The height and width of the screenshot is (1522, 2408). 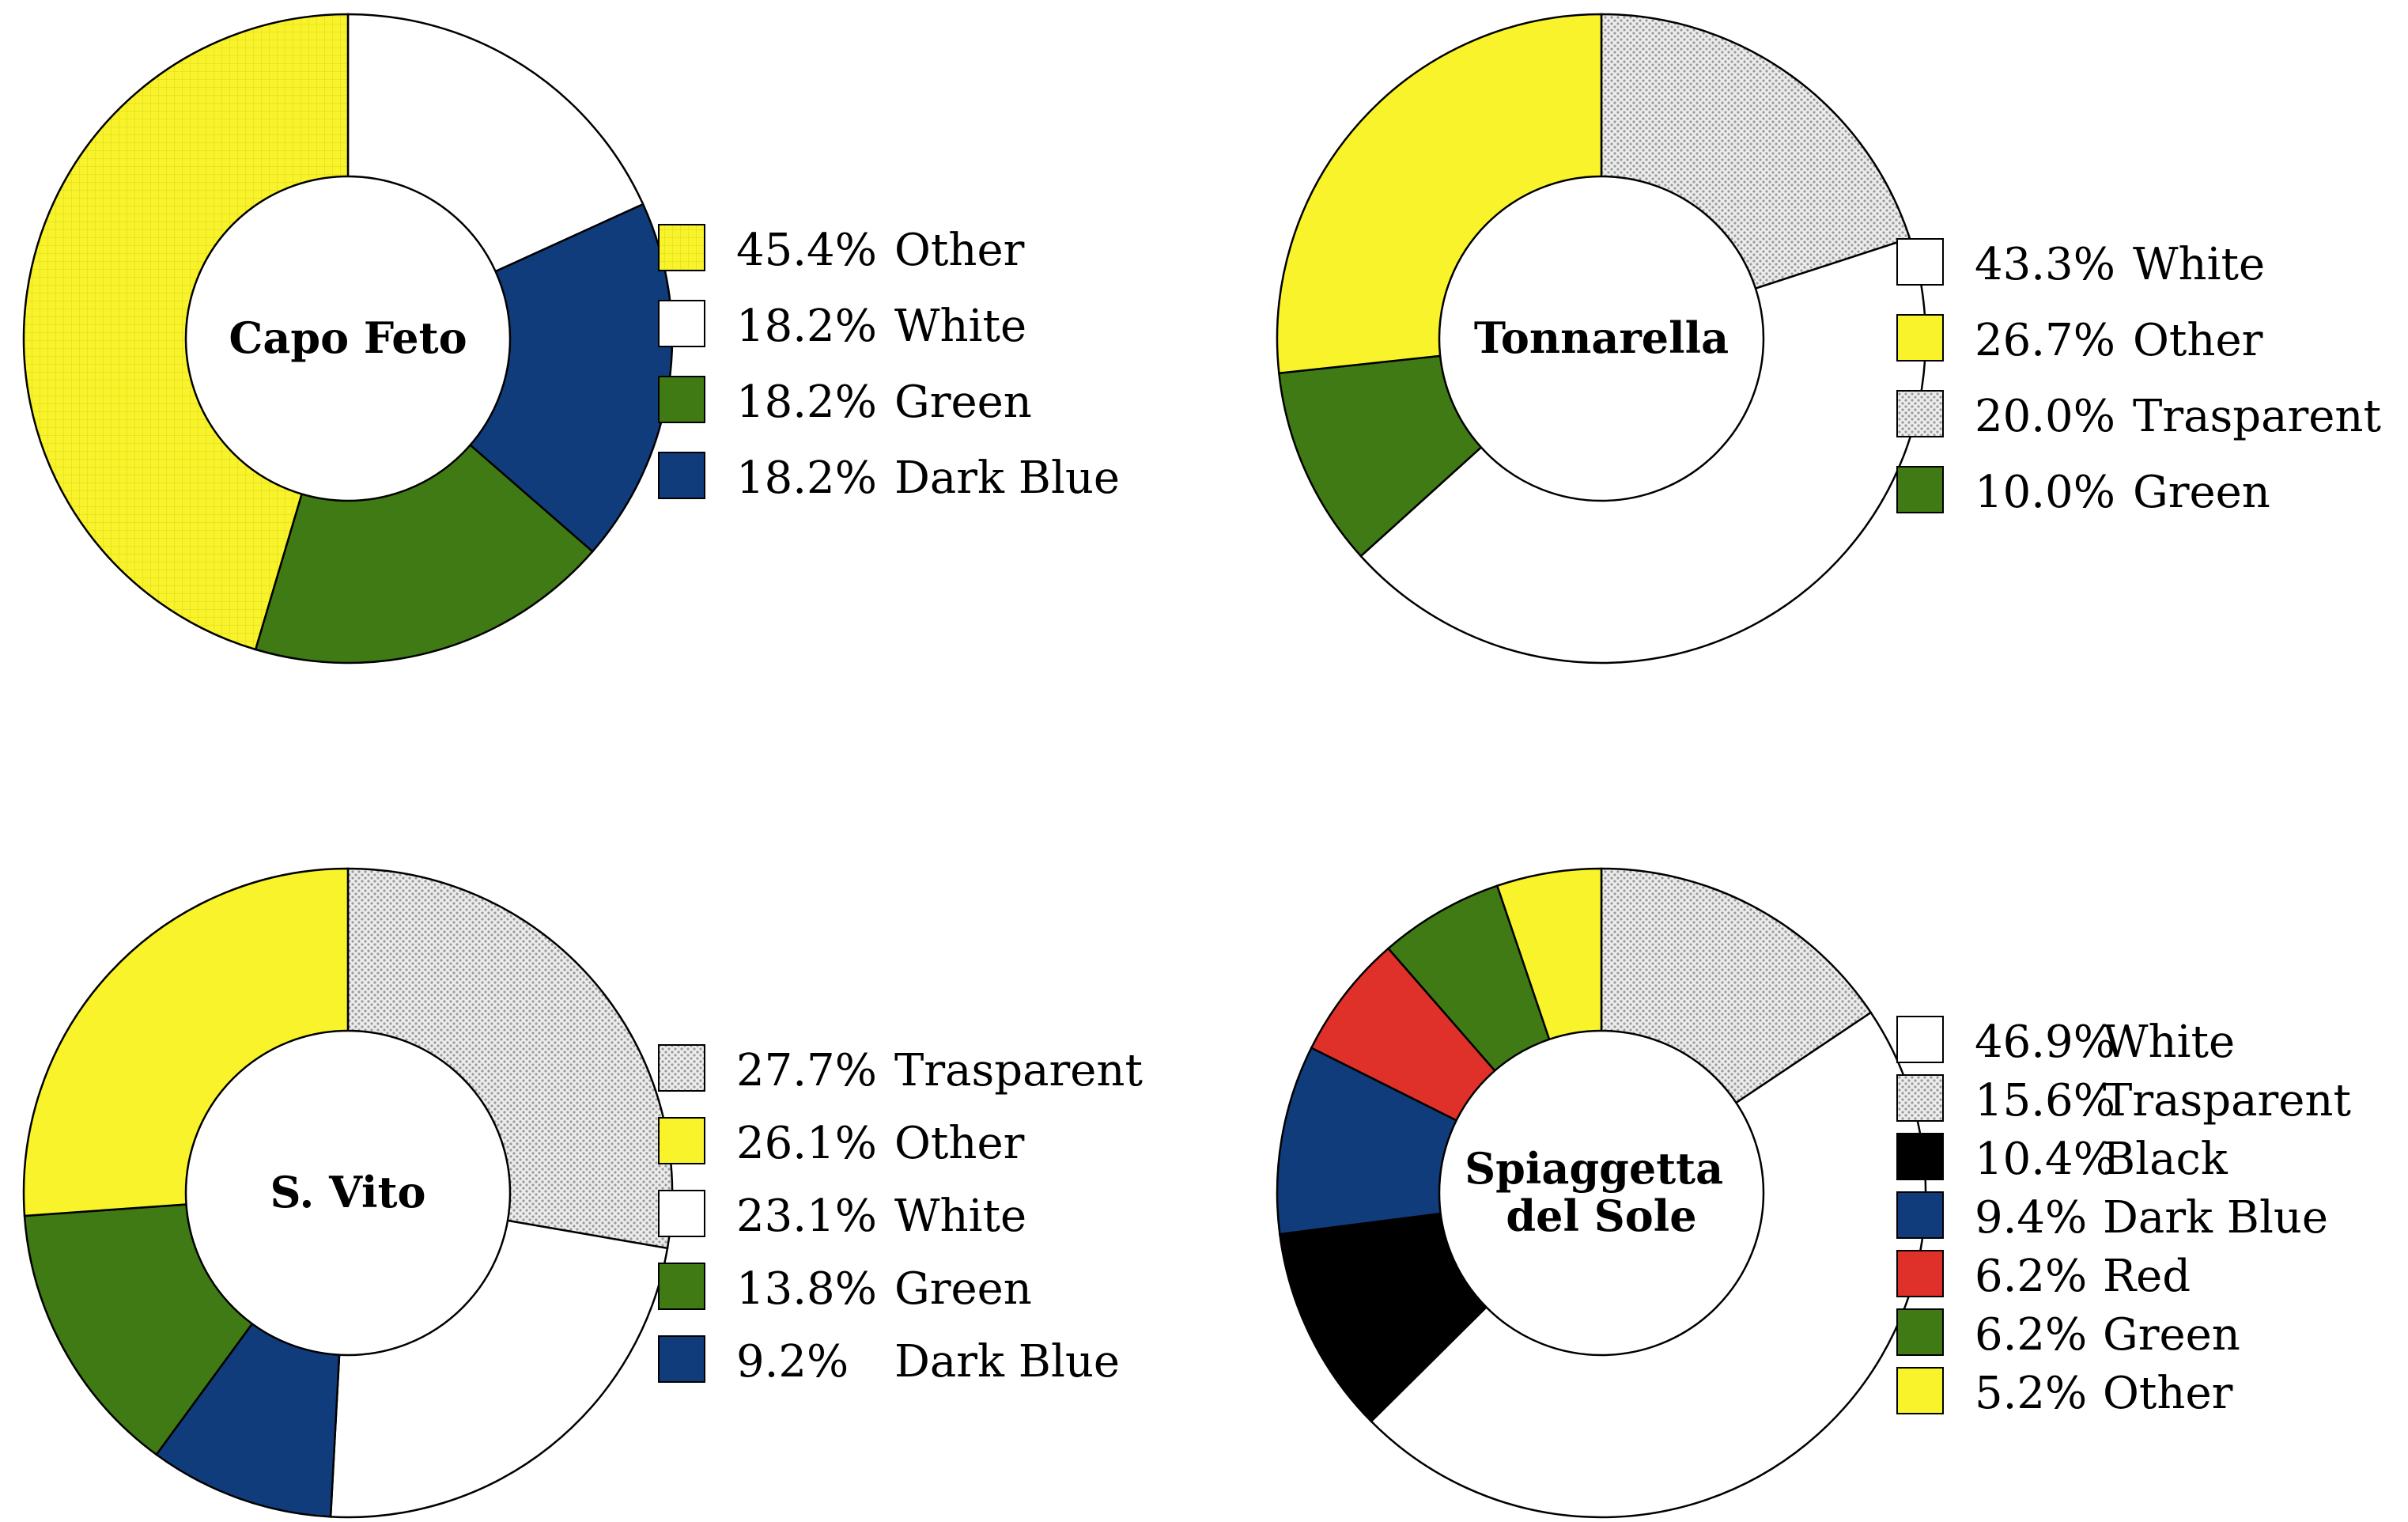 I want to click on chart-center-label: Capo Feto, so click(x=348, y=337).